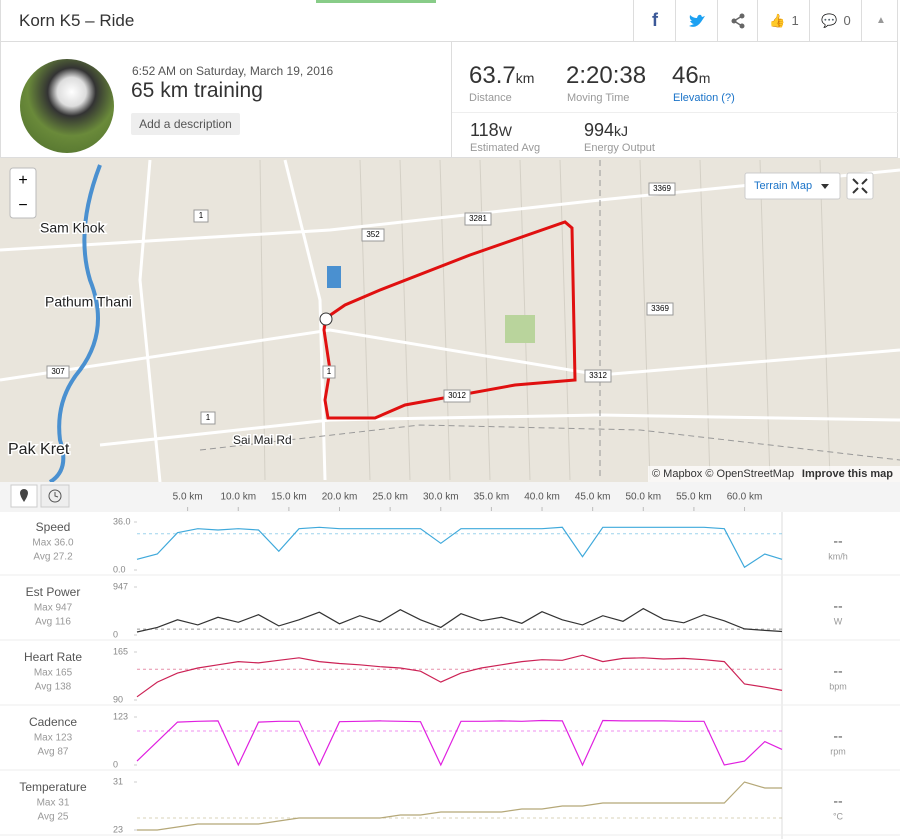 This screenshot has width=900, height=839. Describe the element at coordinates (197, 90) in the screenshot. I see `activity-name: 65 km training` at that location.